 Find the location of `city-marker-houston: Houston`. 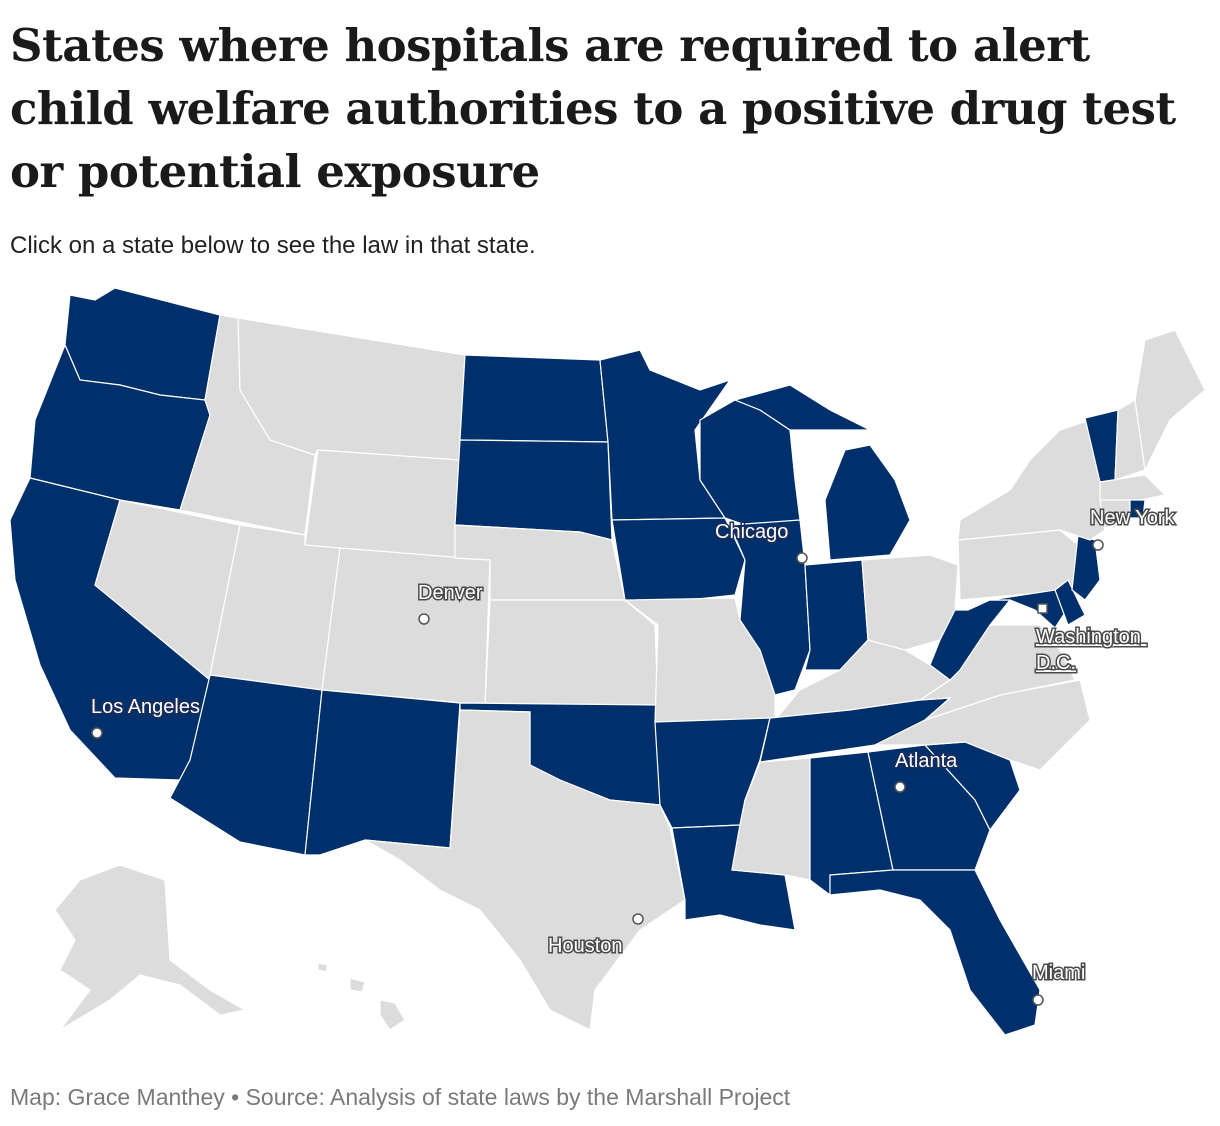

city-marker-houston: Houston is located at coordinates (595, 936).